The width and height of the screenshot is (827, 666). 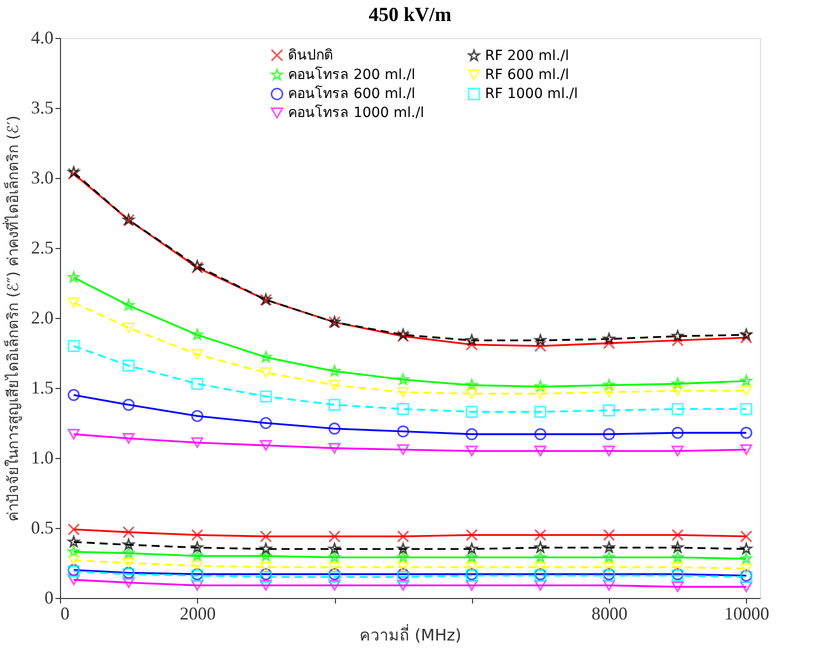 I want to click on legend-label: ดินปกติ, so click(x=310, y=55).